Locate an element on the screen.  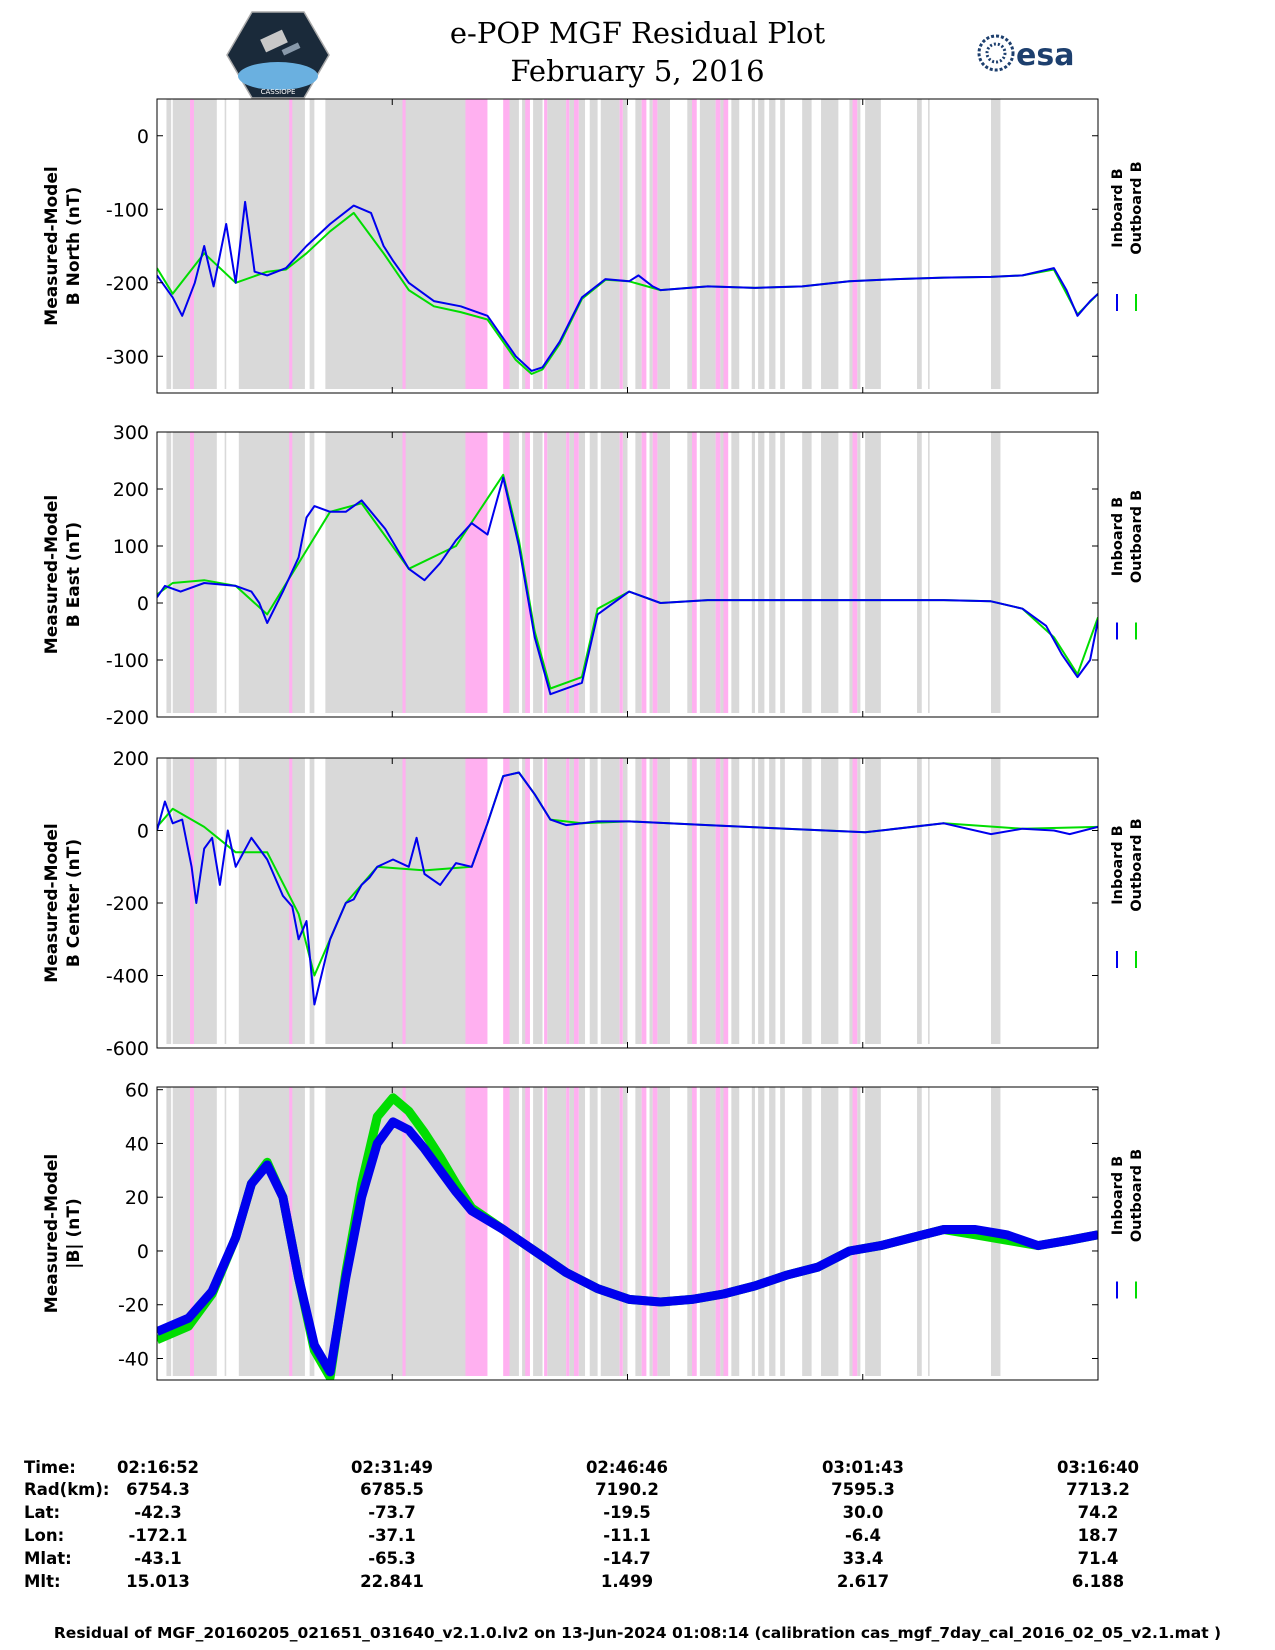
y-tick-label: 0 is located at coordinates (143, 1252).